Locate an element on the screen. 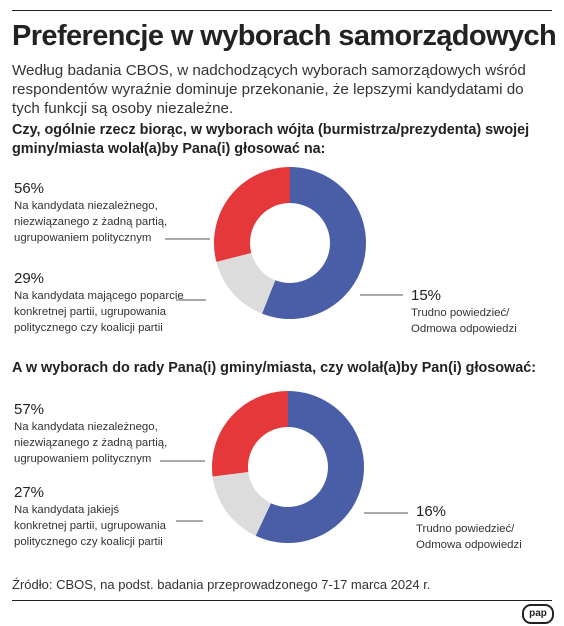 The image size is (564, 626). top-rule is located at coordinates (282, 10).